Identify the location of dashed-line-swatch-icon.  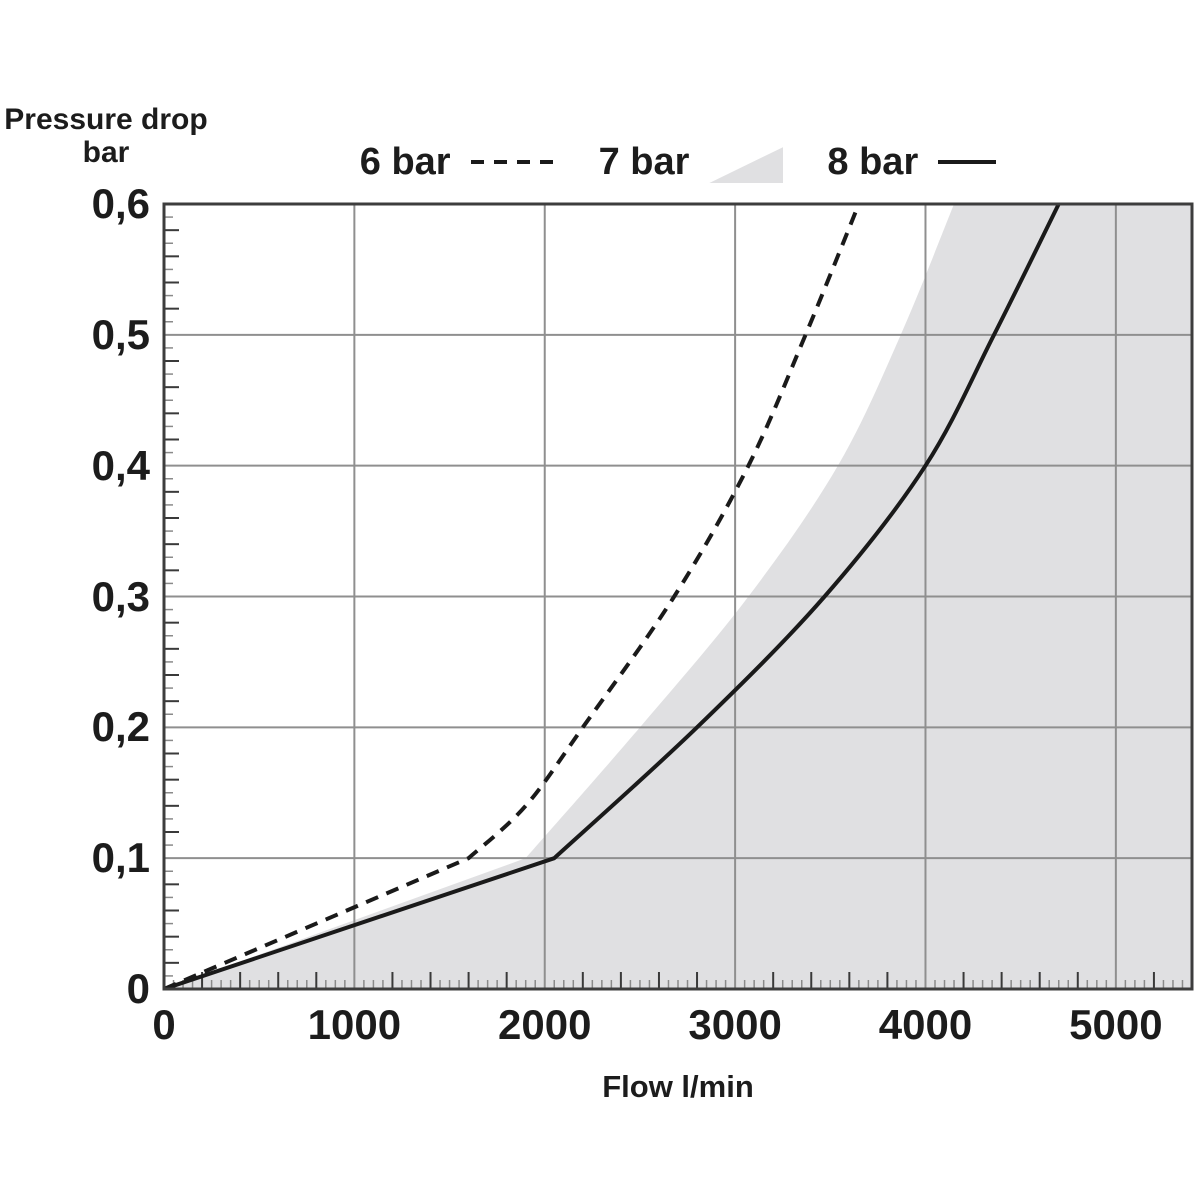
(512, 162).